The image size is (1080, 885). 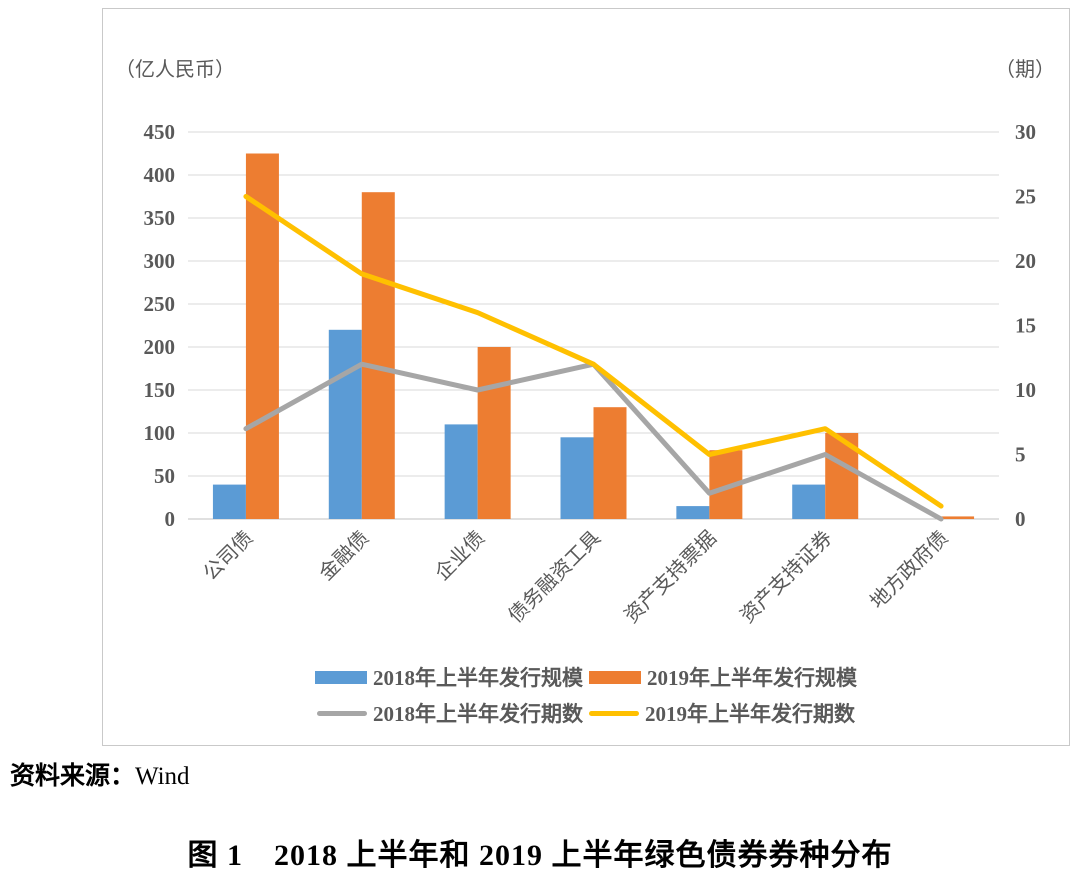 What do you see at coordinates (228, 555) in the screenshot?
I see `category-label: 公司债` at bounding box center [228, 555].